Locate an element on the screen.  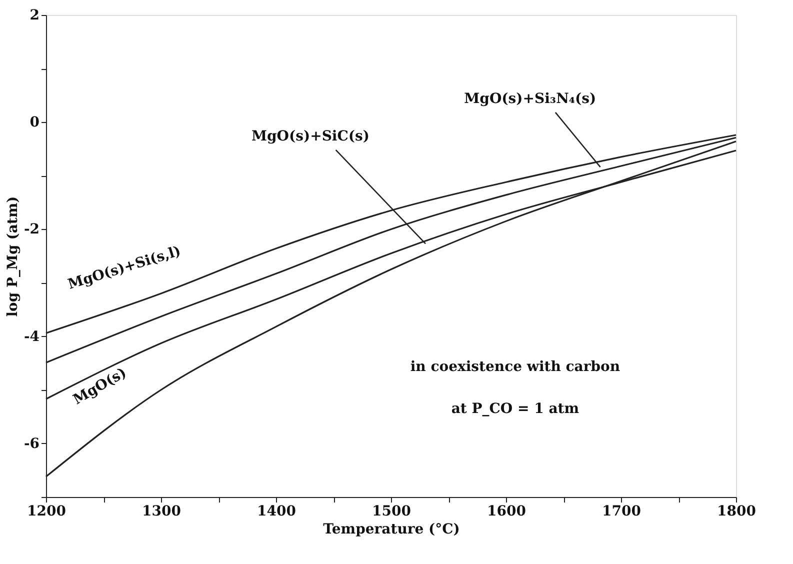
x-tick-label: 1700 is located at coordinates (622, 512).